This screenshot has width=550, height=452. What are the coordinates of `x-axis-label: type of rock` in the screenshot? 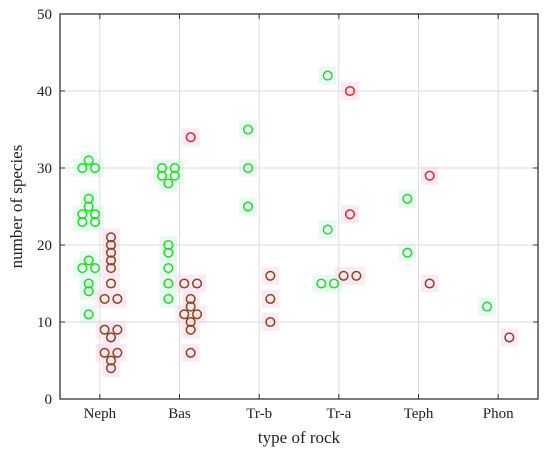 It's located at (299, 437).